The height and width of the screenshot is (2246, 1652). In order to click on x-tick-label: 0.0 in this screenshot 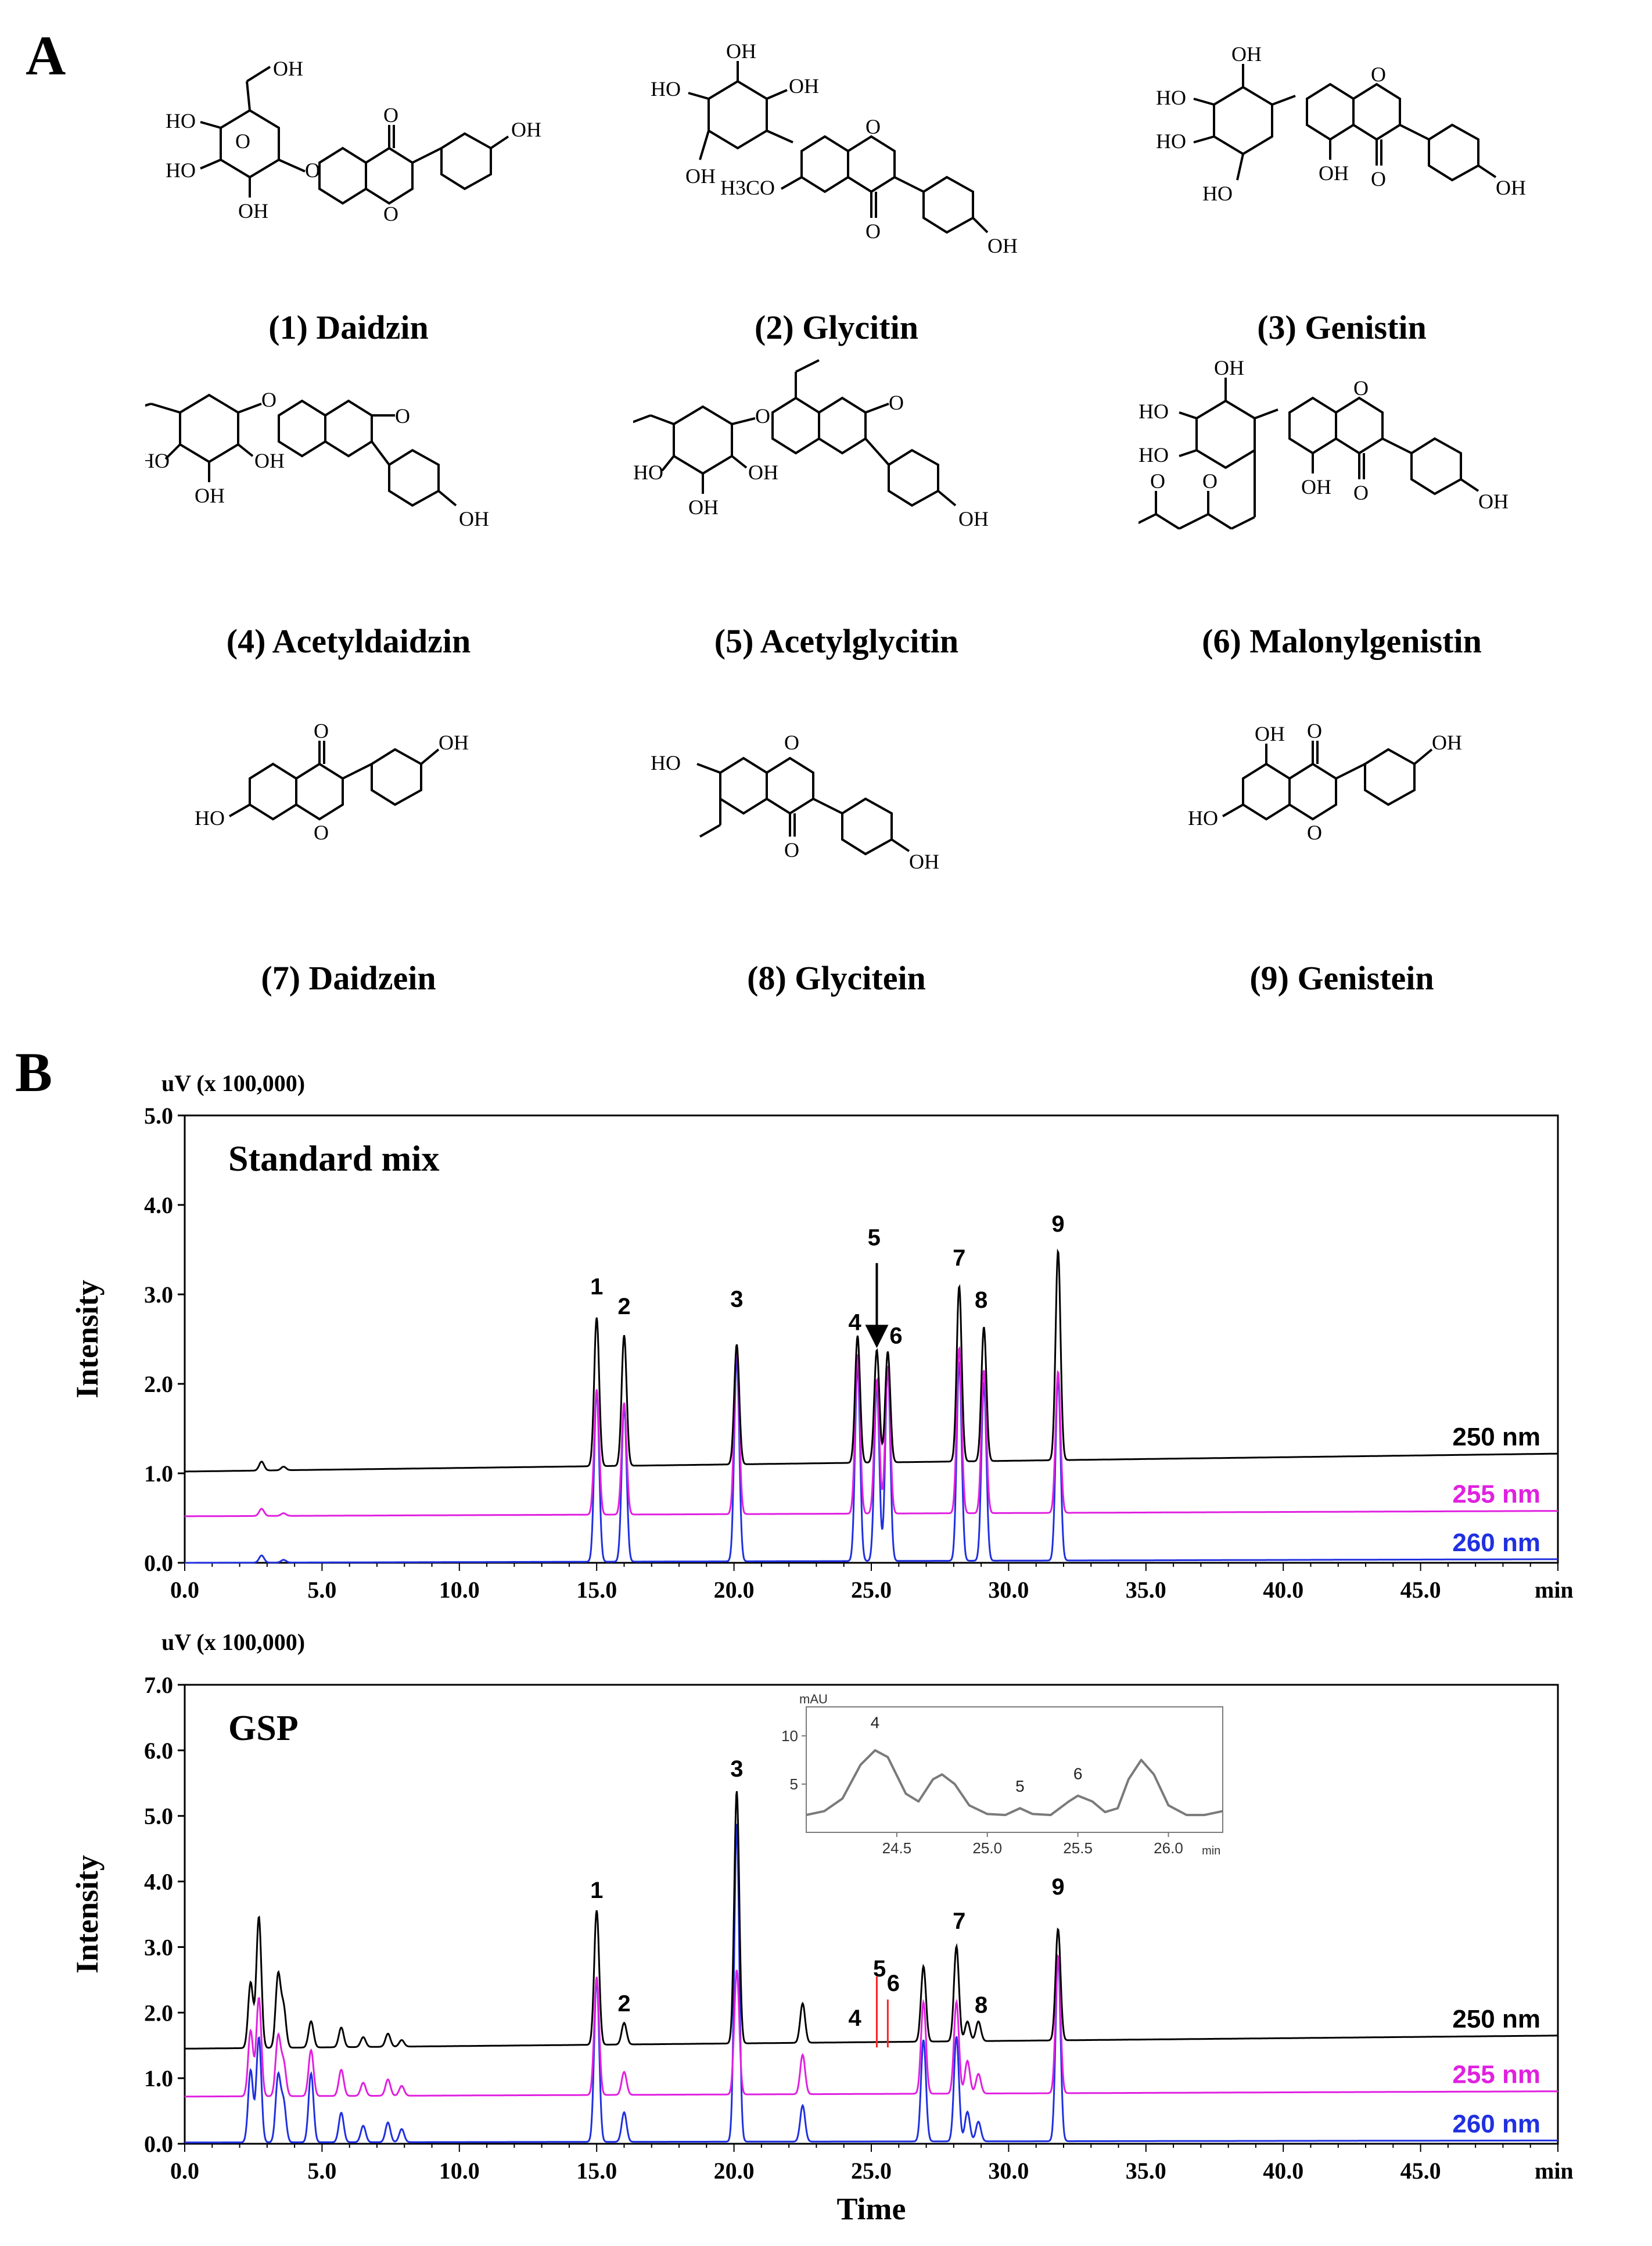, I will do `click(185, 2171)`.